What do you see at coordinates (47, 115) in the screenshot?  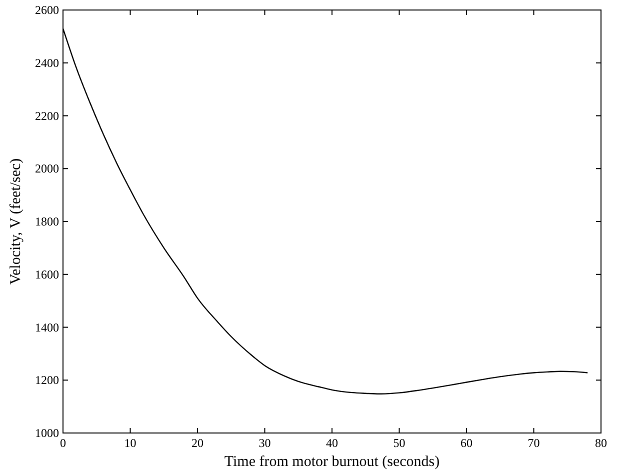 I see `y-tick-label: 2200` at bounding box center [47, 115].